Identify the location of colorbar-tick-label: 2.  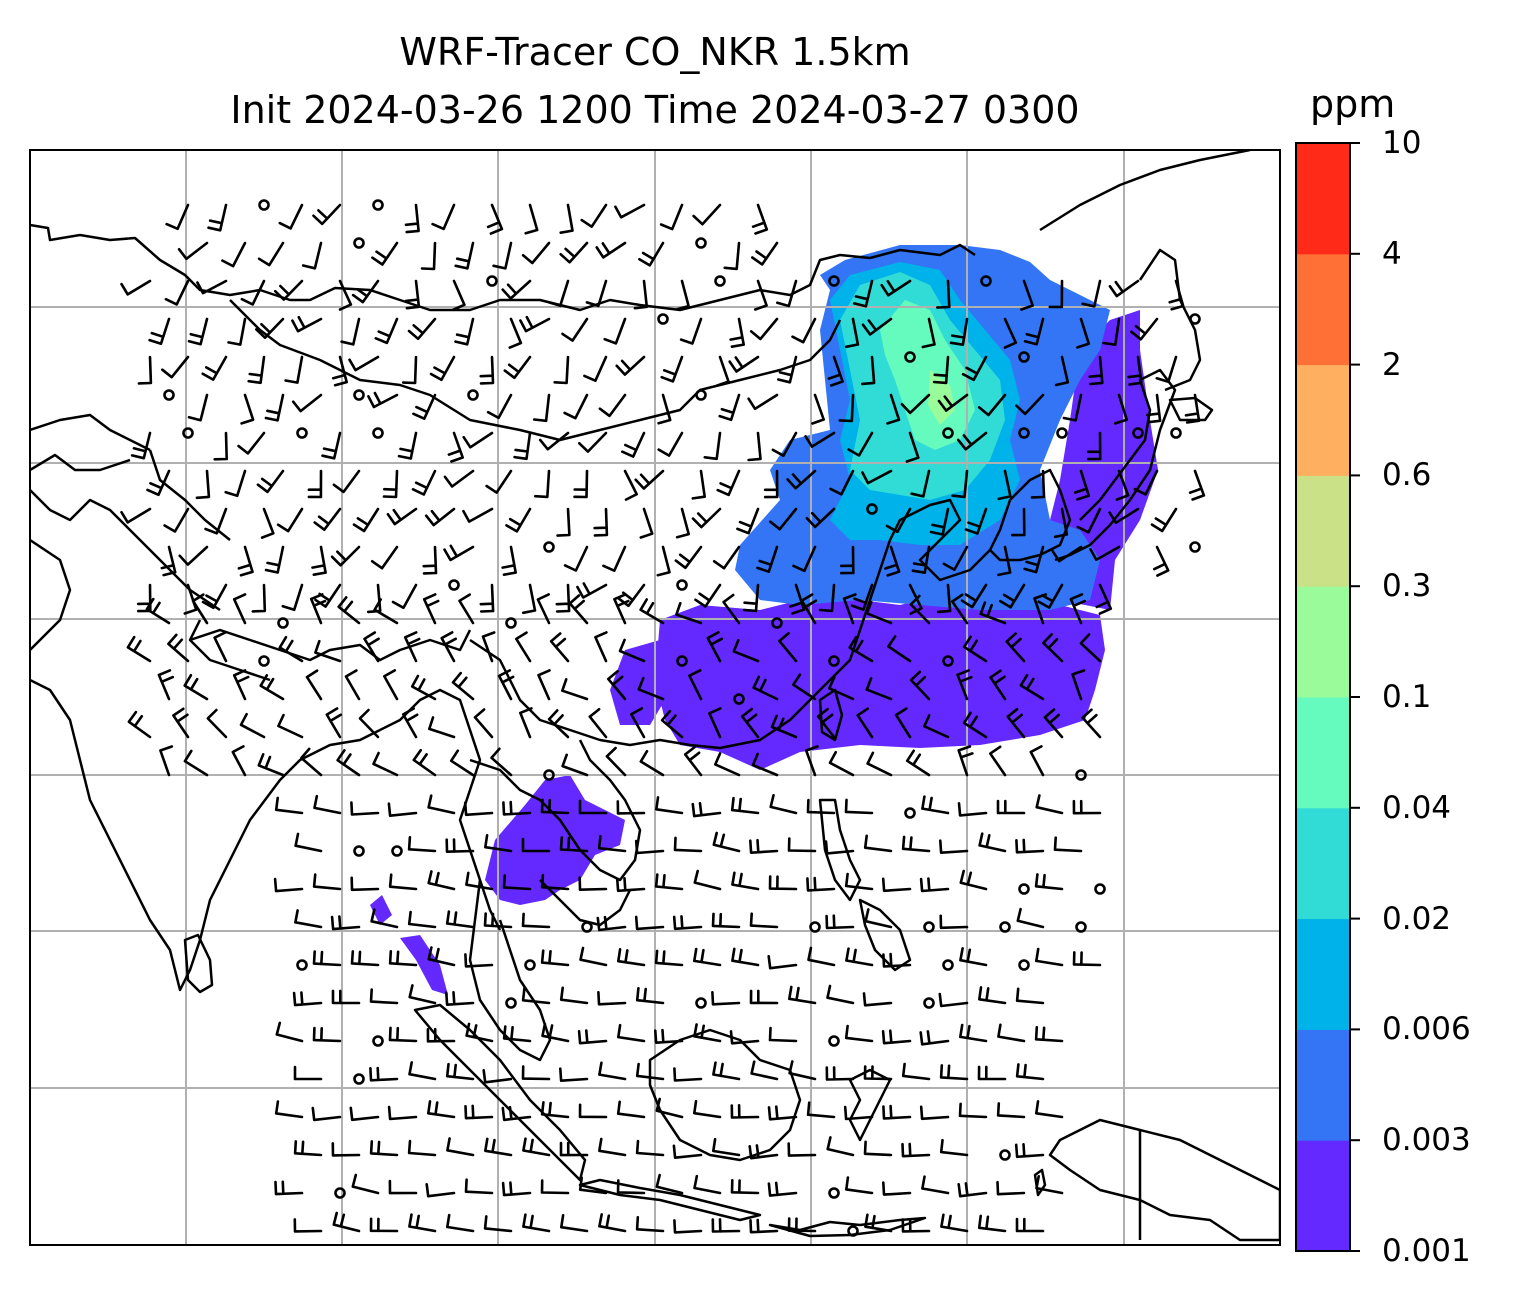
(1392, 364).